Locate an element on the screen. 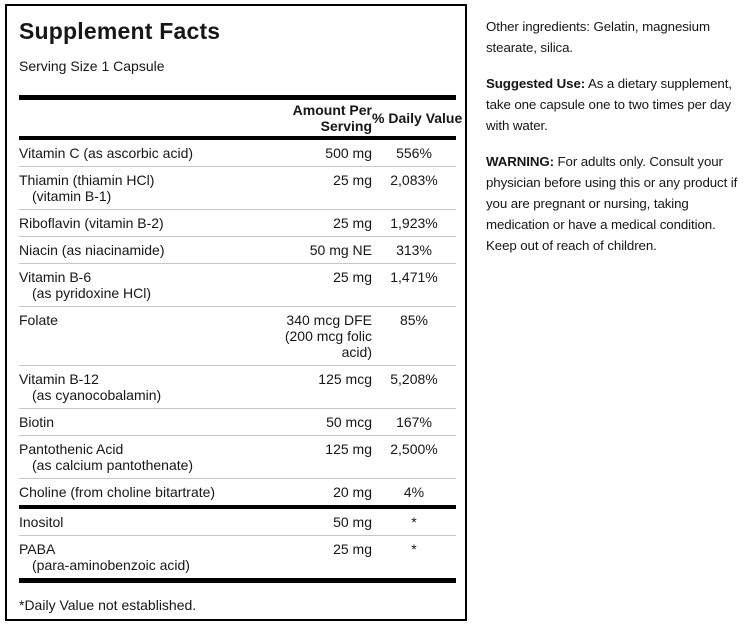 This screenshot has width=750, height=625. nutrient-row: Niacin (as niacinamide) 50 mg NE 313% is located at coordinates (237, 249).